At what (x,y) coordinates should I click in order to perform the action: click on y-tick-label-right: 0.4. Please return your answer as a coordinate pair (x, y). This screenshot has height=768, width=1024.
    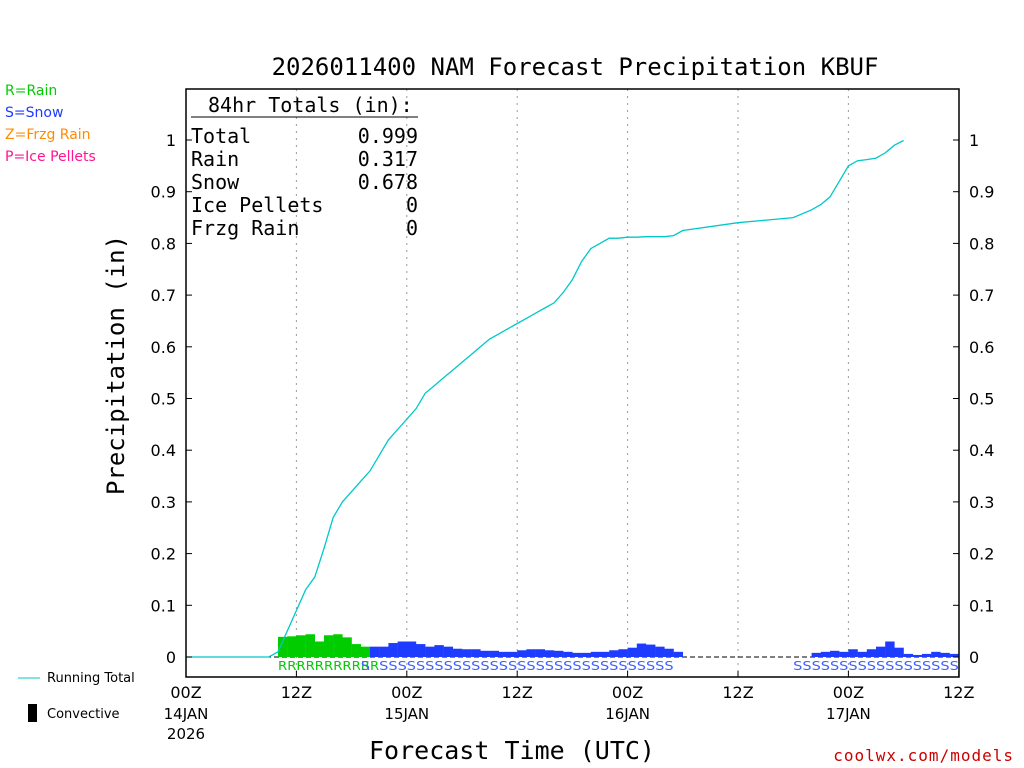
    Looking at the image, I should click on (981, 450).